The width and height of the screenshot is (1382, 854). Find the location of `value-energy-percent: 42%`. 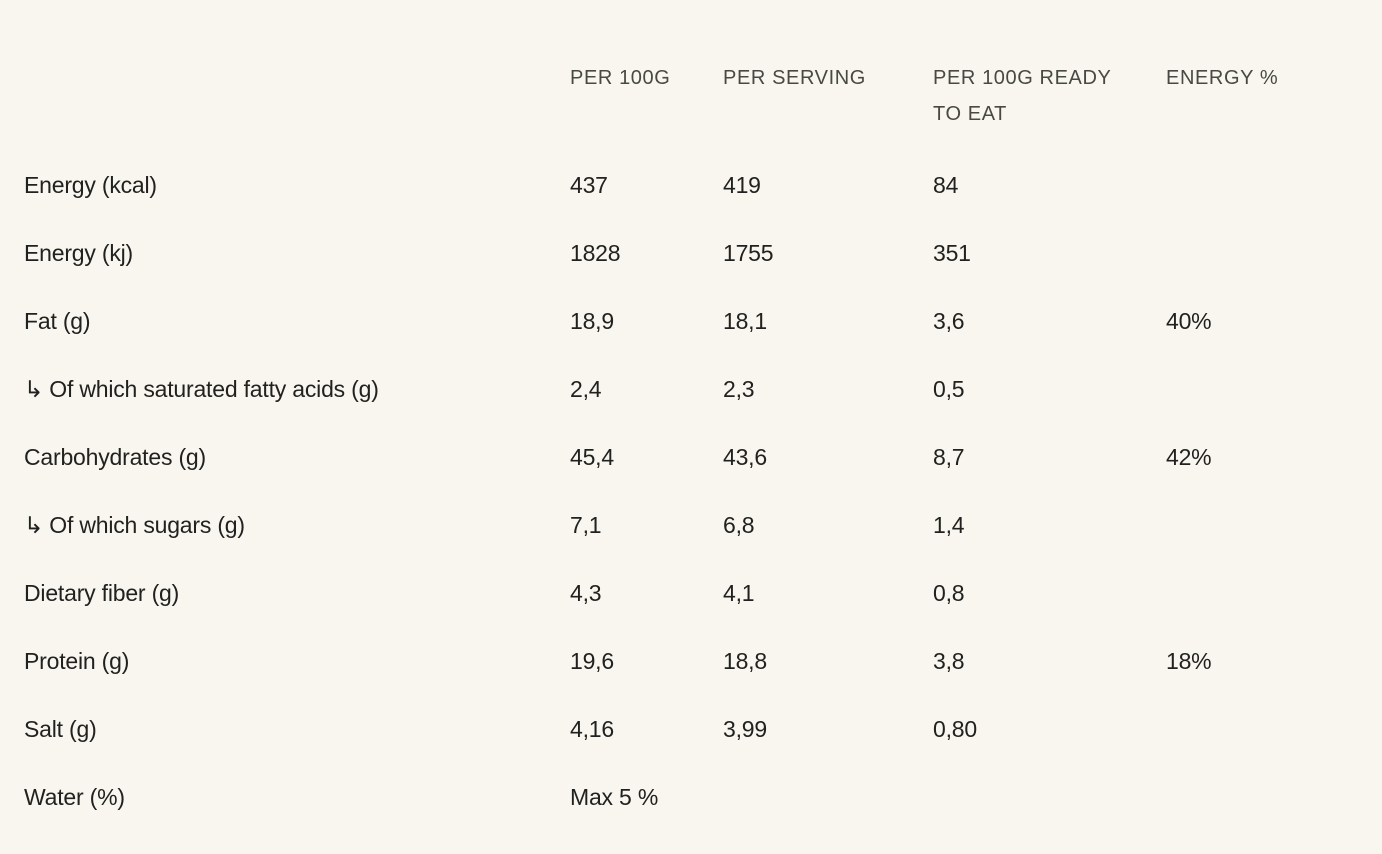

value-energy-percent: 42% is located at coordinates (1189, 456).